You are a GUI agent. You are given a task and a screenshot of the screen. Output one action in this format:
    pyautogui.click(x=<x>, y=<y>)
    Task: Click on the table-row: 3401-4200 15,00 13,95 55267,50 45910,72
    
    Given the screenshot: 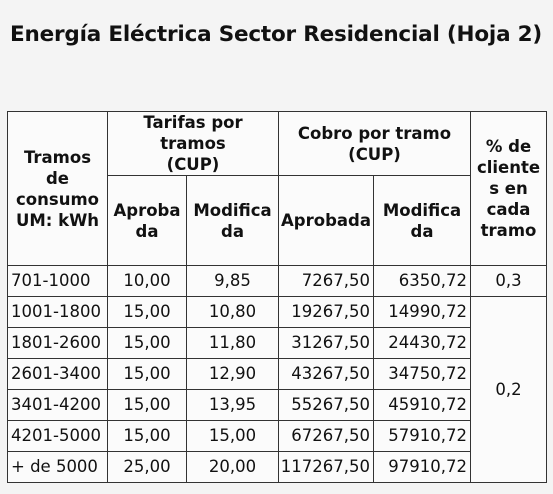 What is the action you would take?
    pyautogui.click(x=277, y=405)
    